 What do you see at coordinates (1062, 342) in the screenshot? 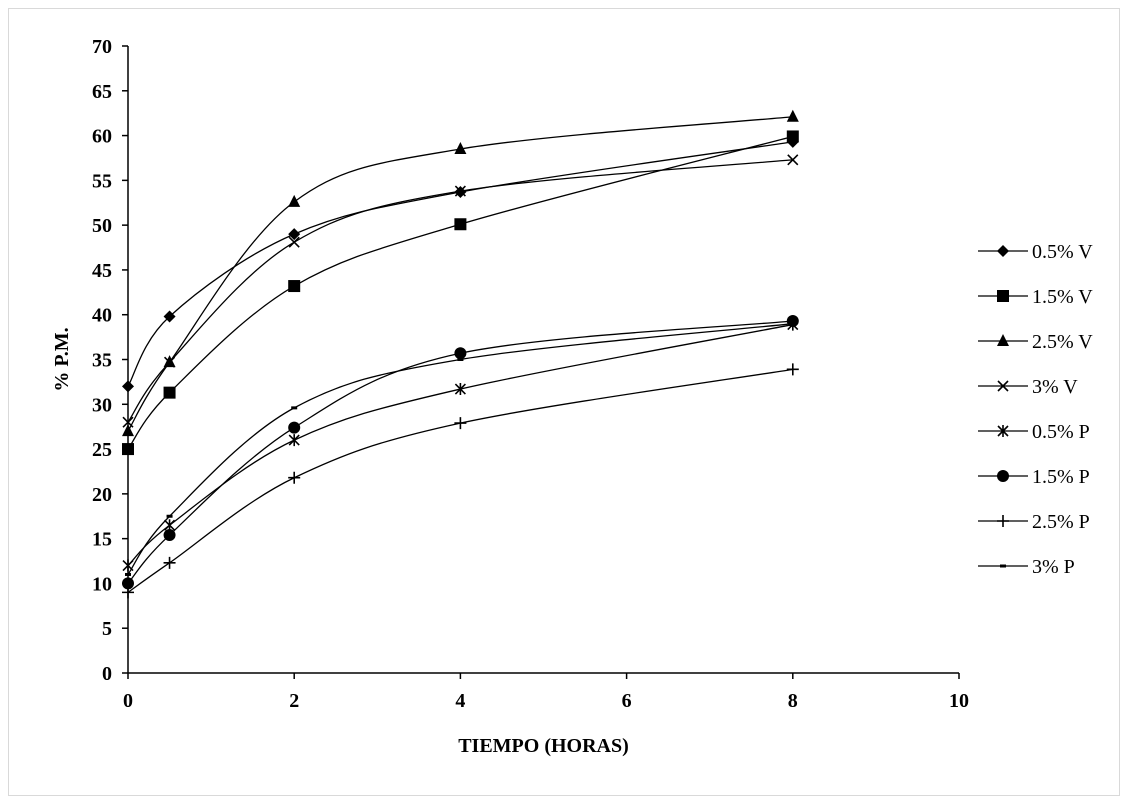
I see `legend-label: 2.5% V` at bounding box center [1062, 342].